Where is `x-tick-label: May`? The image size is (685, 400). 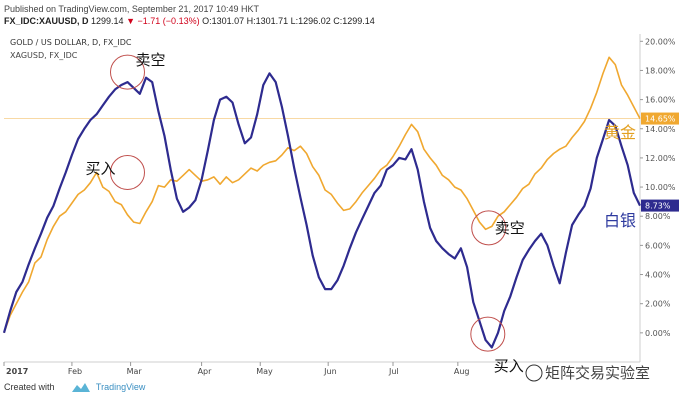
x-tick-label: May is located at coordinates (264, 371).